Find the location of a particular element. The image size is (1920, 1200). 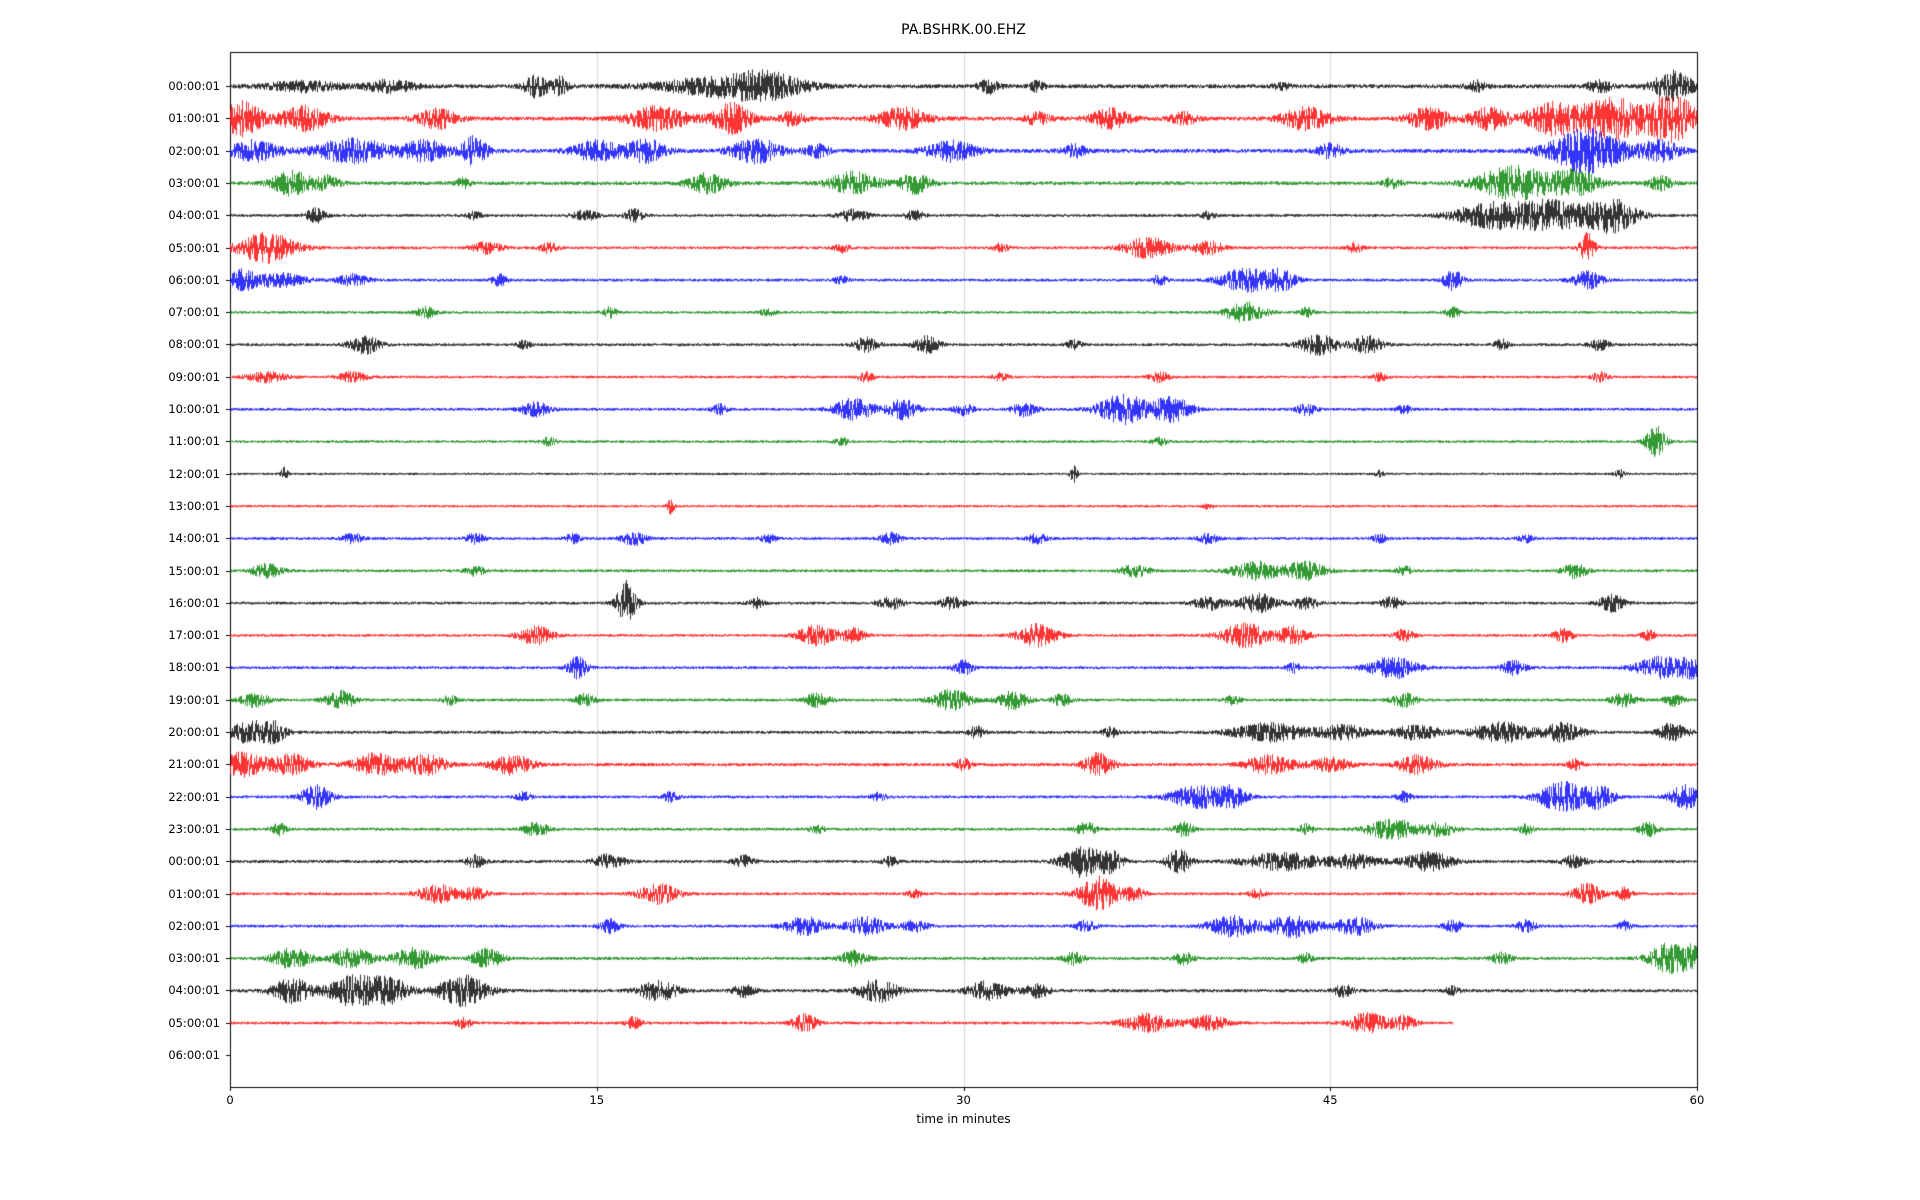

y-tick-label: 23:00:01 is located at coordinates (194, 828).